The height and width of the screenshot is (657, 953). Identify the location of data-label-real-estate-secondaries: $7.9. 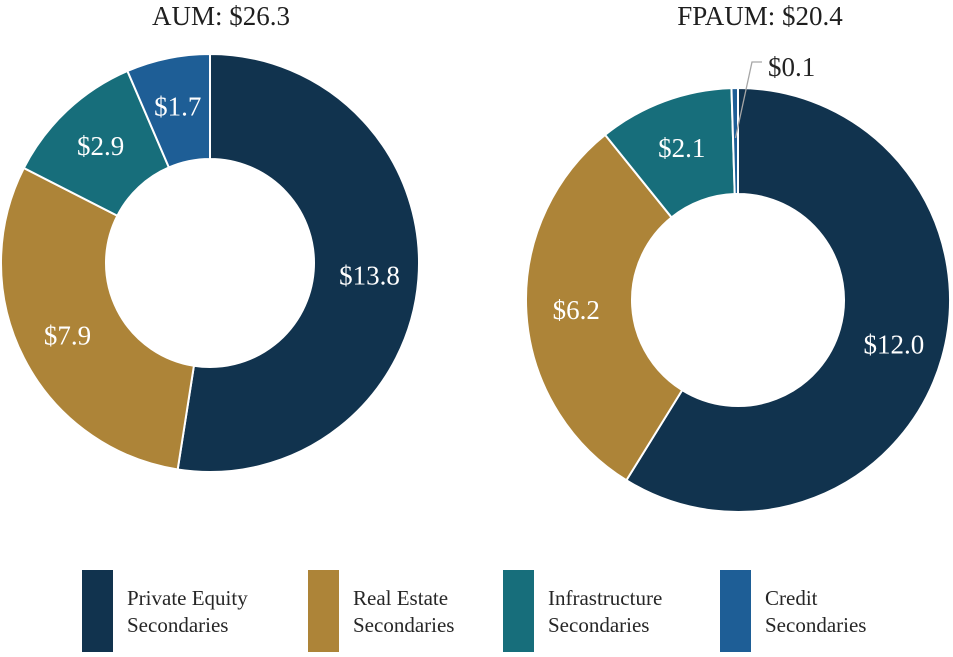
(67, 336).